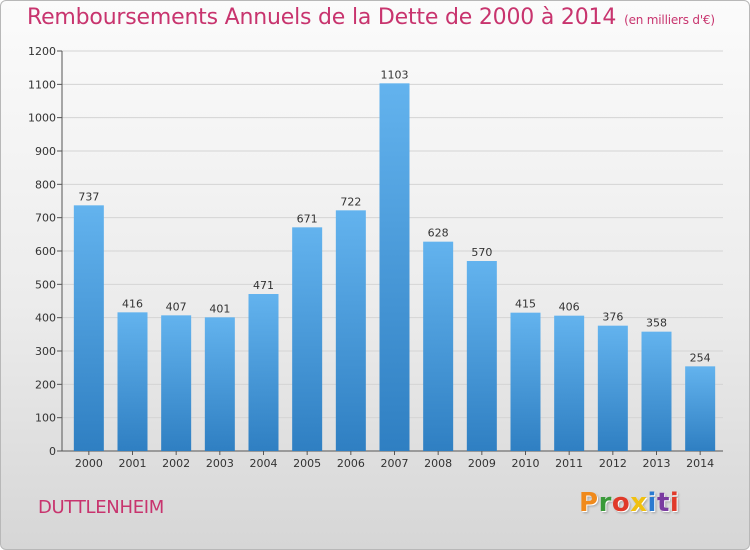 The image size is (750, 550). Describe the element at coordinates (350, 201) in the screenshot. I see `data-label-2006: 722` at that location.